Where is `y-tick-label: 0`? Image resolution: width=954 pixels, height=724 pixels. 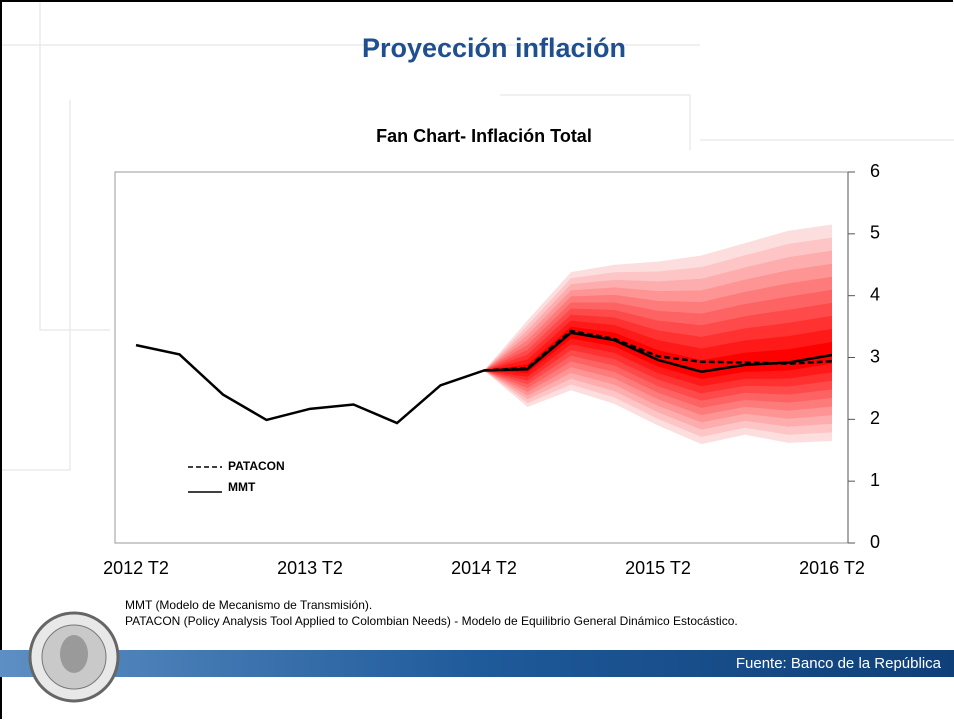
y-tick-label: 0 is located at coordinates (875, 542).